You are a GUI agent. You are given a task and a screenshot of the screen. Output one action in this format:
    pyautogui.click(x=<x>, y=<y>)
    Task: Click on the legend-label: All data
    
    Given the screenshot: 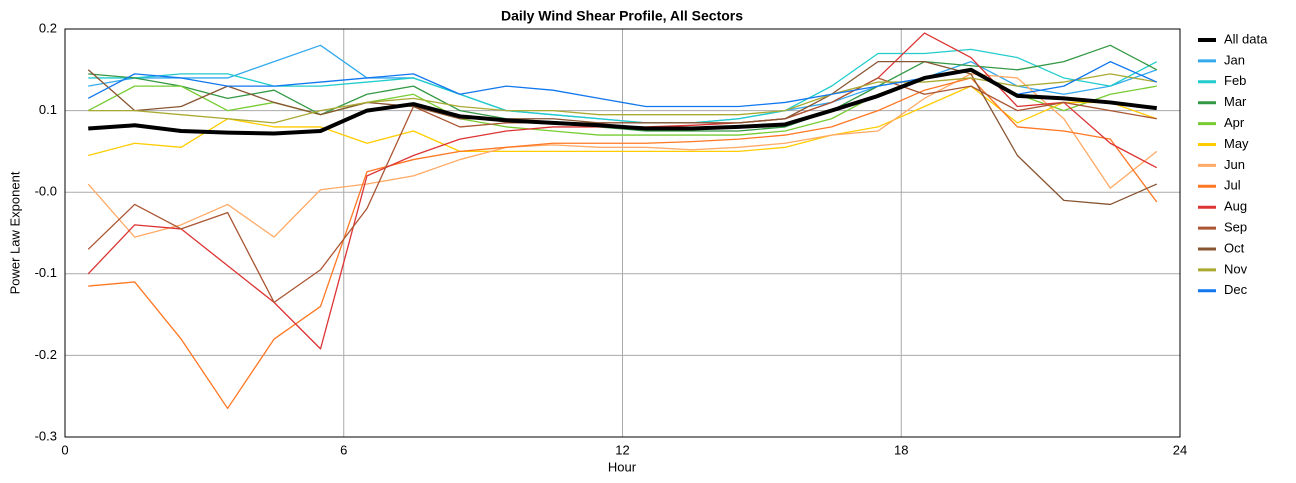 What is the action you would take?
    pyautogui.click(x=1246, y=38)
    